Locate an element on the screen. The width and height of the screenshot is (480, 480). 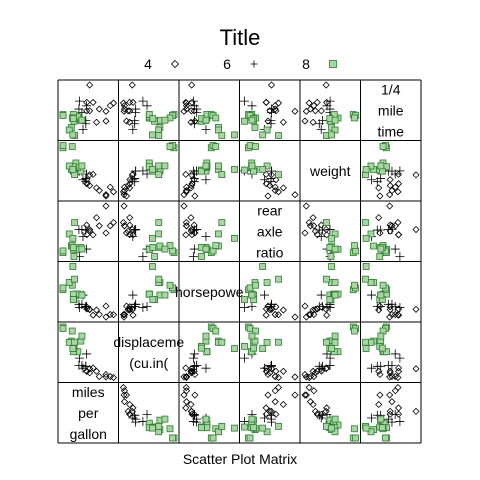
variable-label: miles is located at coordinates (88, 392).